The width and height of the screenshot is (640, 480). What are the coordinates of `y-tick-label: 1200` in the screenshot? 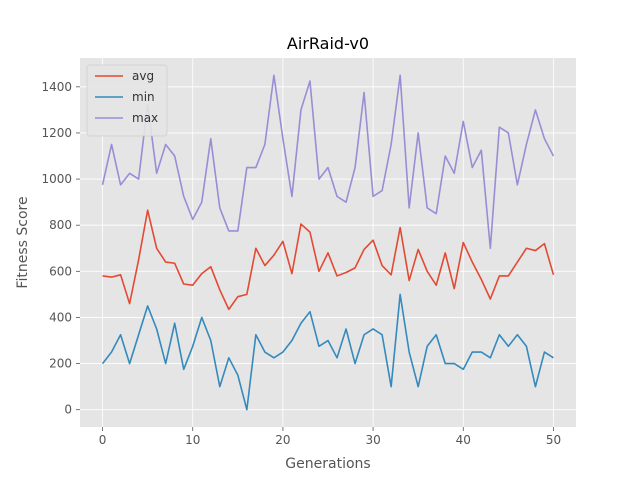 It's located at (56, 133).